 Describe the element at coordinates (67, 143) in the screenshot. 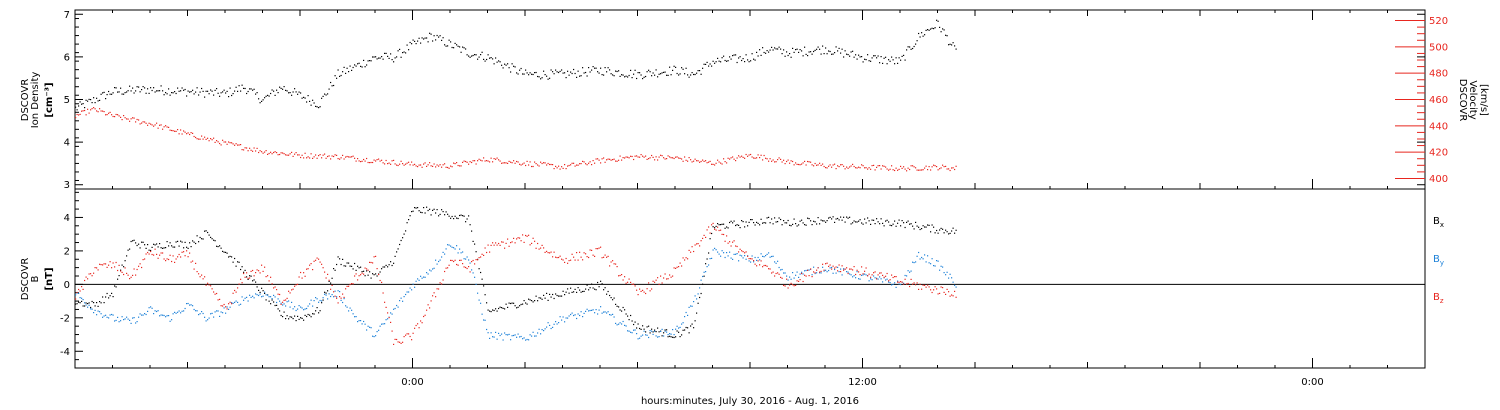

I see `density-tick-label: 4` at that location.